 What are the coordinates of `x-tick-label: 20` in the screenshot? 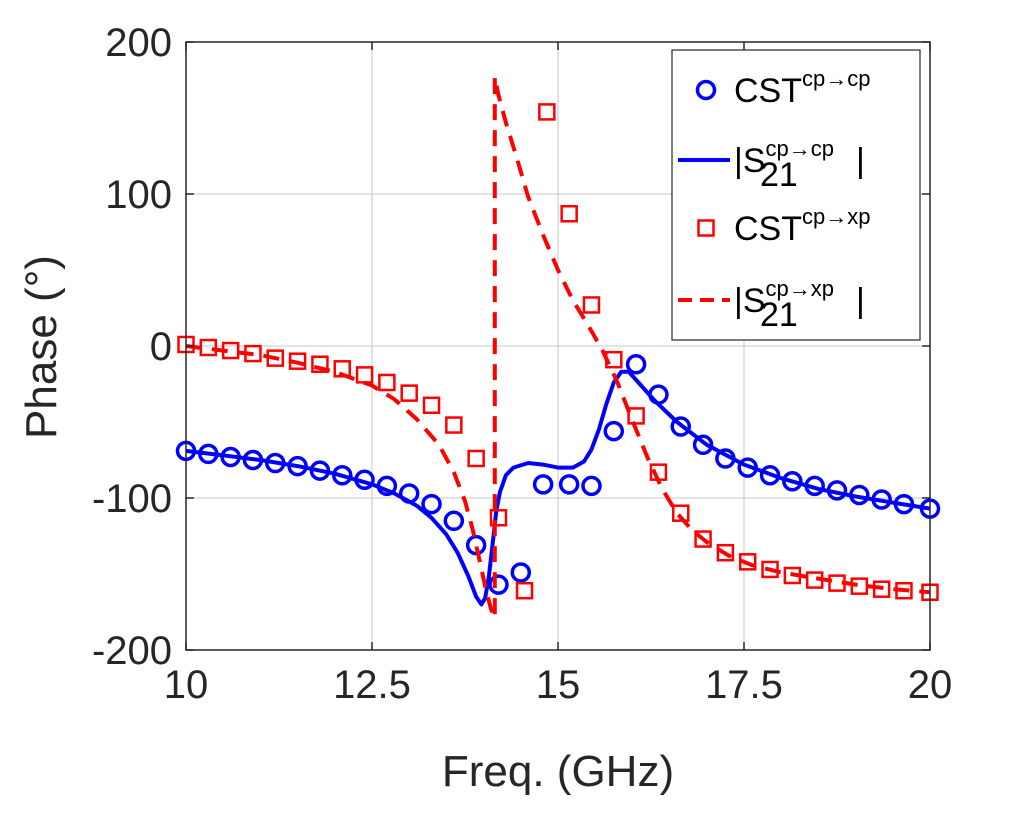 It's located at (930, 685).